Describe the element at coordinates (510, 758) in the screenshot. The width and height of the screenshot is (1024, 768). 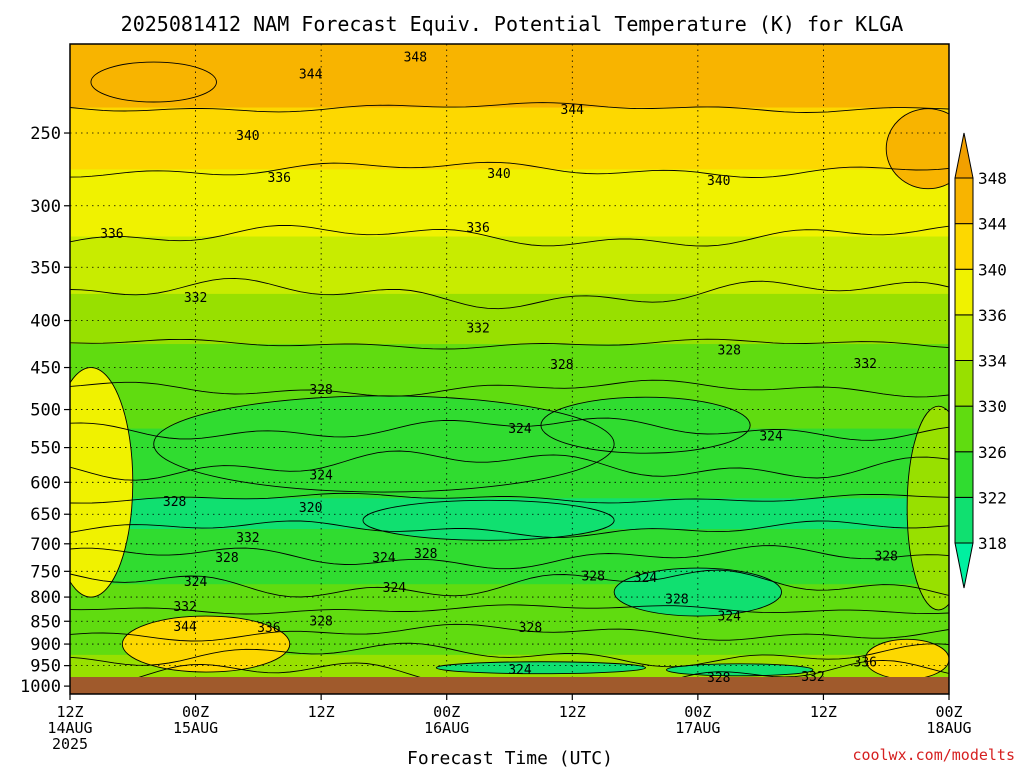
I see `x-axis-label: Forecast Time (UTC)` at that location.